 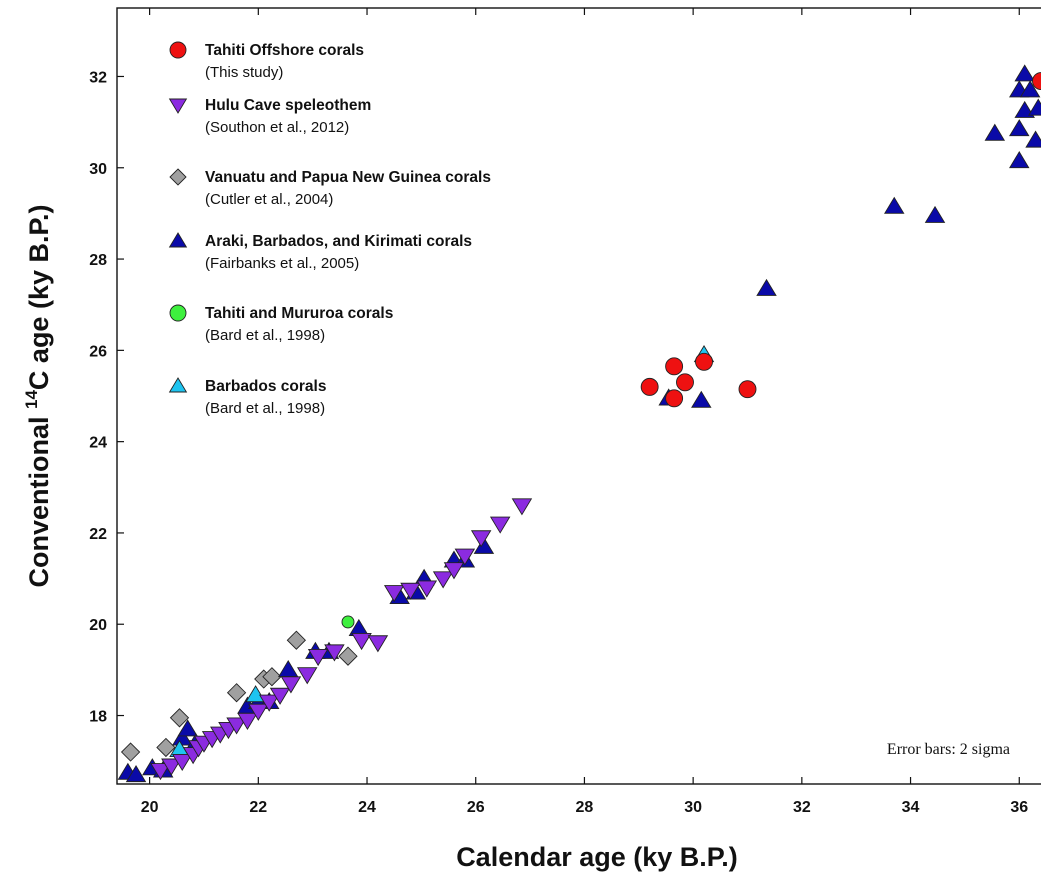 What do you see at coordinates (476, 807) in the screenshot?
I see `x-tick-label: 26` at bounding box center [476, 807].